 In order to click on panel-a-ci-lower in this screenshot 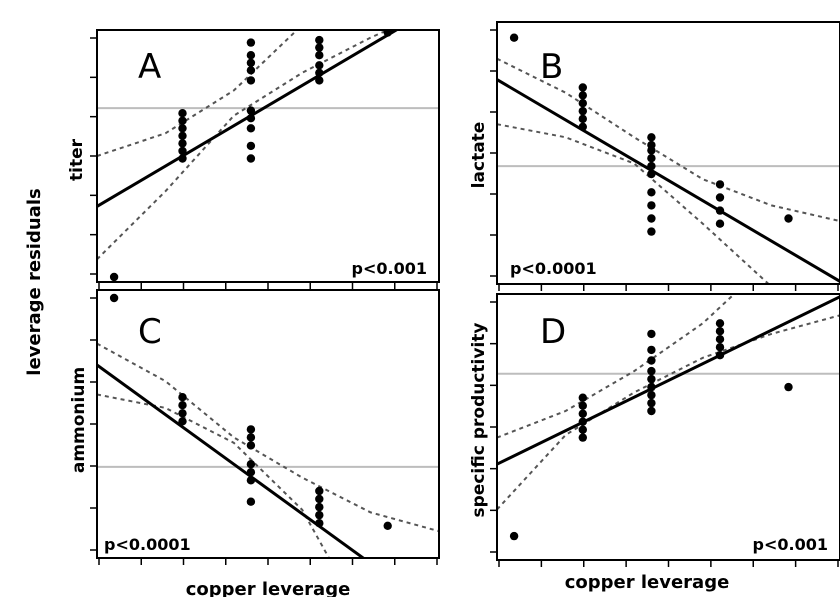, I will do `click(244, 145)`.